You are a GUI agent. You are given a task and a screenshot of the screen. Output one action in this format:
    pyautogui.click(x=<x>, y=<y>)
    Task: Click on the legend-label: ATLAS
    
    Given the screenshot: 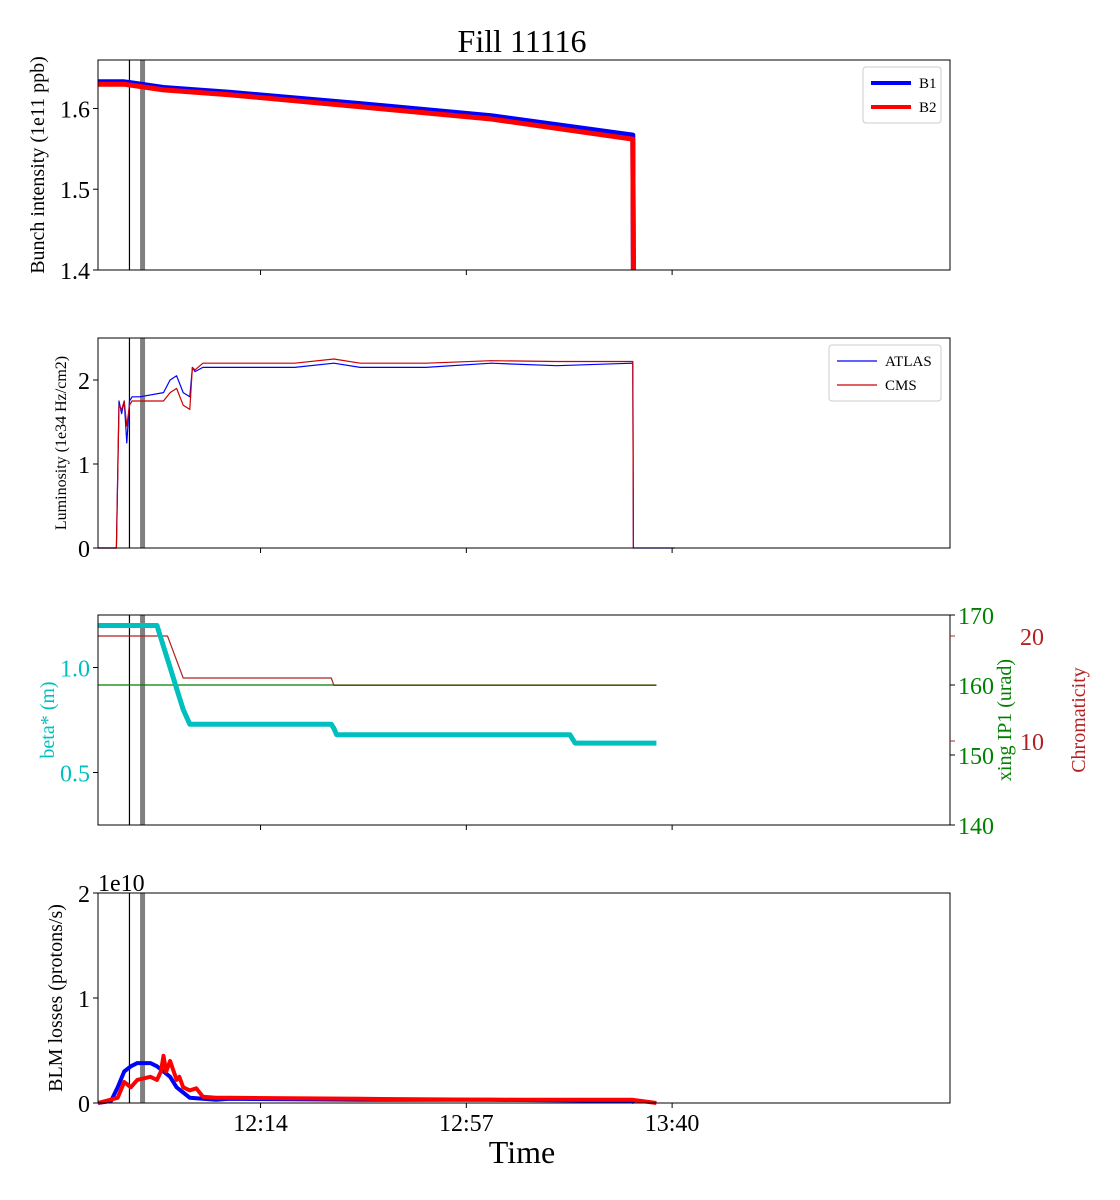 What is the action you would take?
    pyautogui.click(x=908, y=362)
    